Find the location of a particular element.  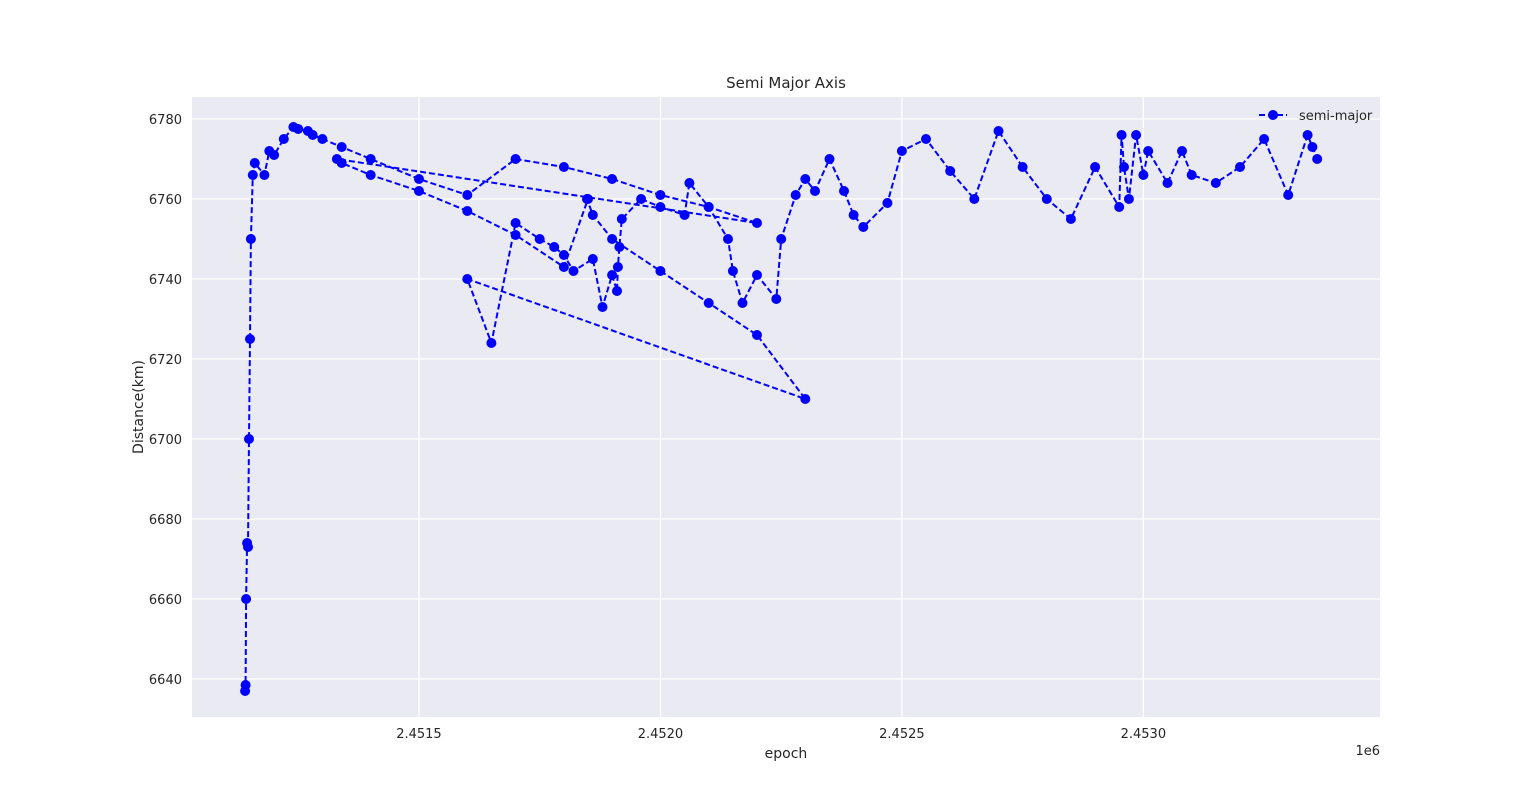

x-axis-ticks: 2.4515 2.4520 2.4525 2.4530 is located at coordinates (781, 734).